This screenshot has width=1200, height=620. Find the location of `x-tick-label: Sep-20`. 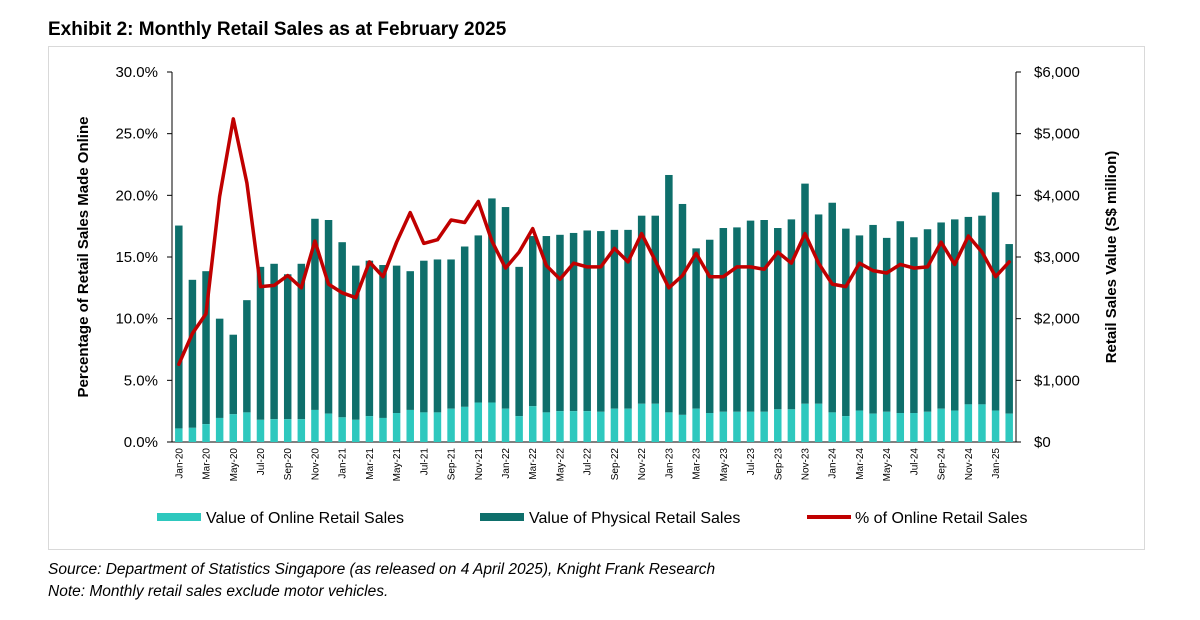

x-tick-label: Sep-20 is located at coordinates (288, 464).